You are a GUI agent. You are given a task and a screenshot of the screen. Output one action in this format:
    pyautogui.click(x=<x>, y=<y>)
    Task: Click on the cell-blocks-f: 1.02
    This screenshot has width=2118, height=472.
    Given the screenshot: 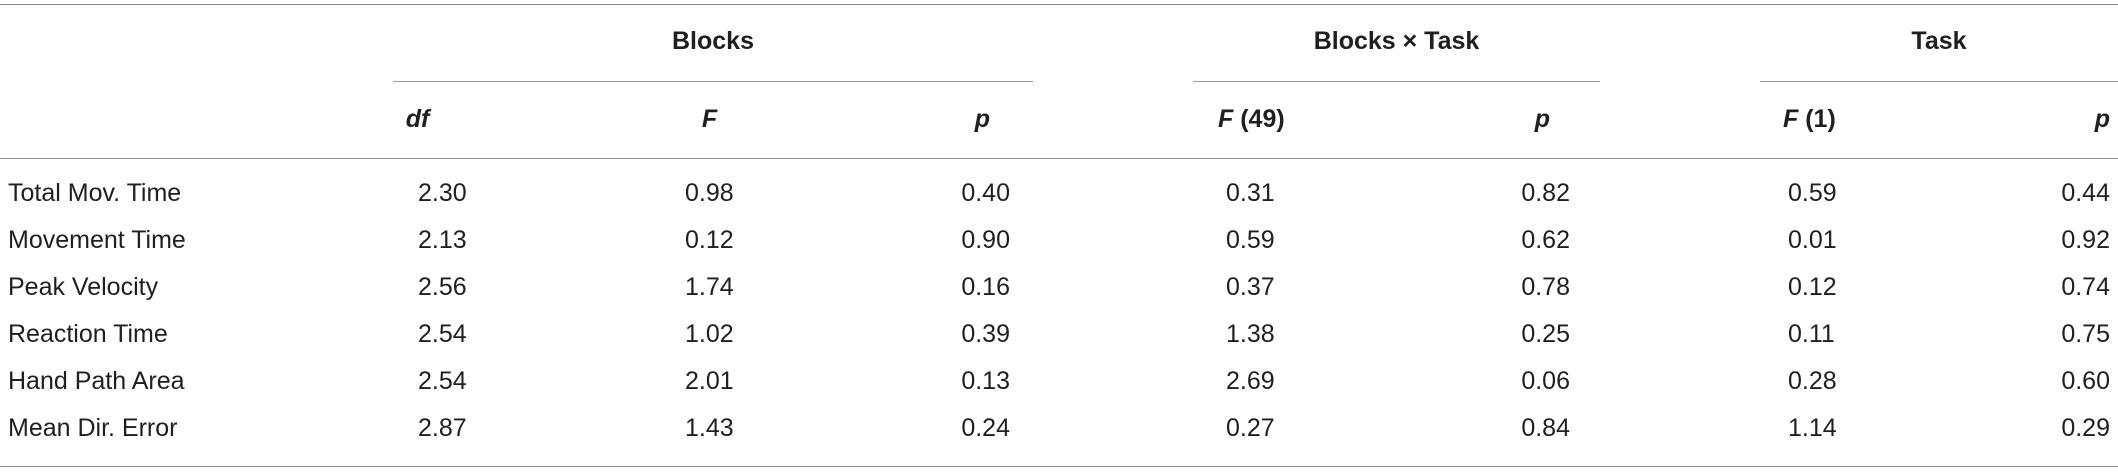 What is the action you would take?
    pyautogui.click(x=709, y=334)
    